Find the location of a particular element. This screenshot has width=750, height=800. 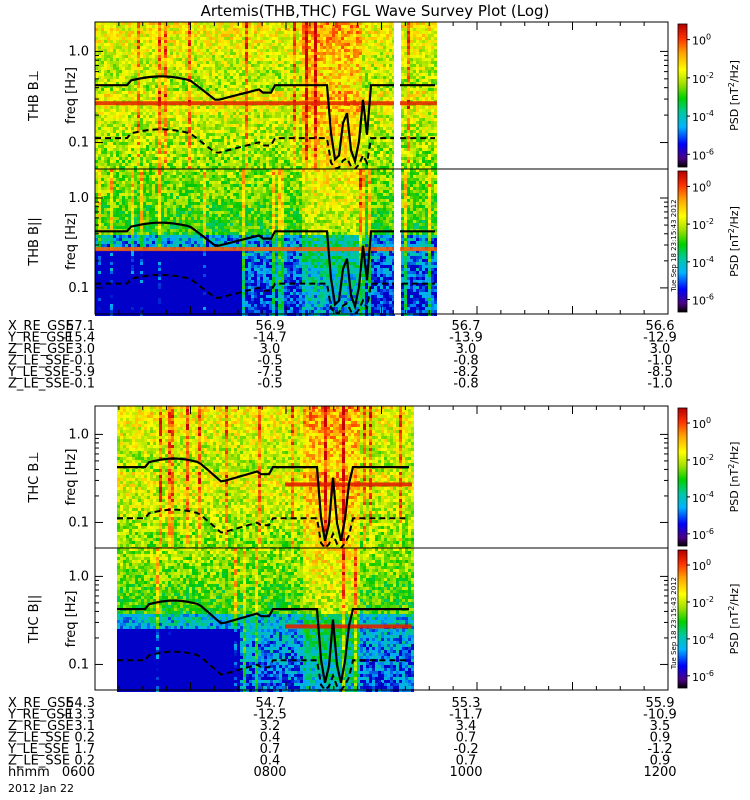

ephemeris-value: 0600 is located at coordinates (78, 772).